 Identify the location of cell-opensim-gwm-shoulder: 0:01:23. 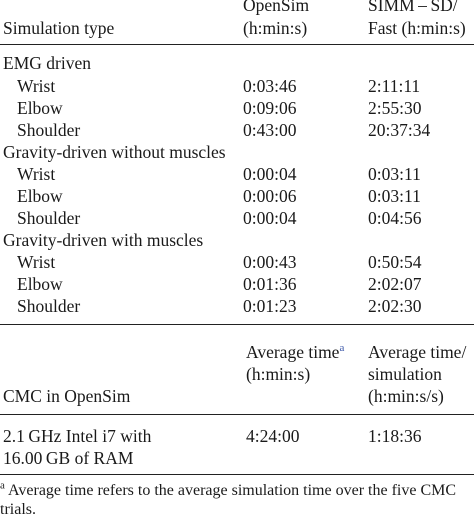
(270, 306).